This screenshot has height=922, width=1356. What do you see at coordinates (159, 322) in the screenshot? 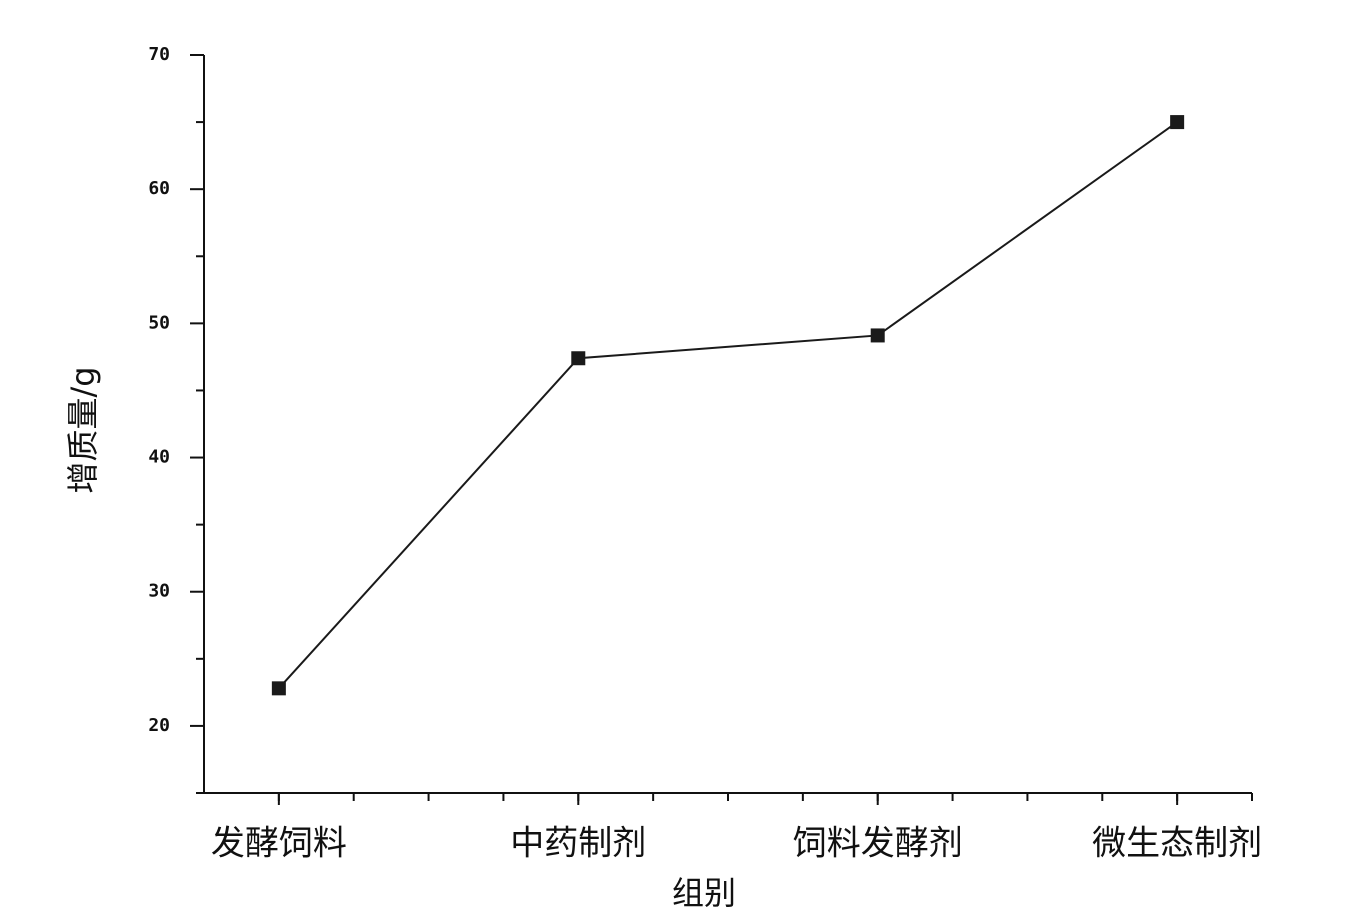
I see `y-tick-label: 50` at bounding box center [159, 322].